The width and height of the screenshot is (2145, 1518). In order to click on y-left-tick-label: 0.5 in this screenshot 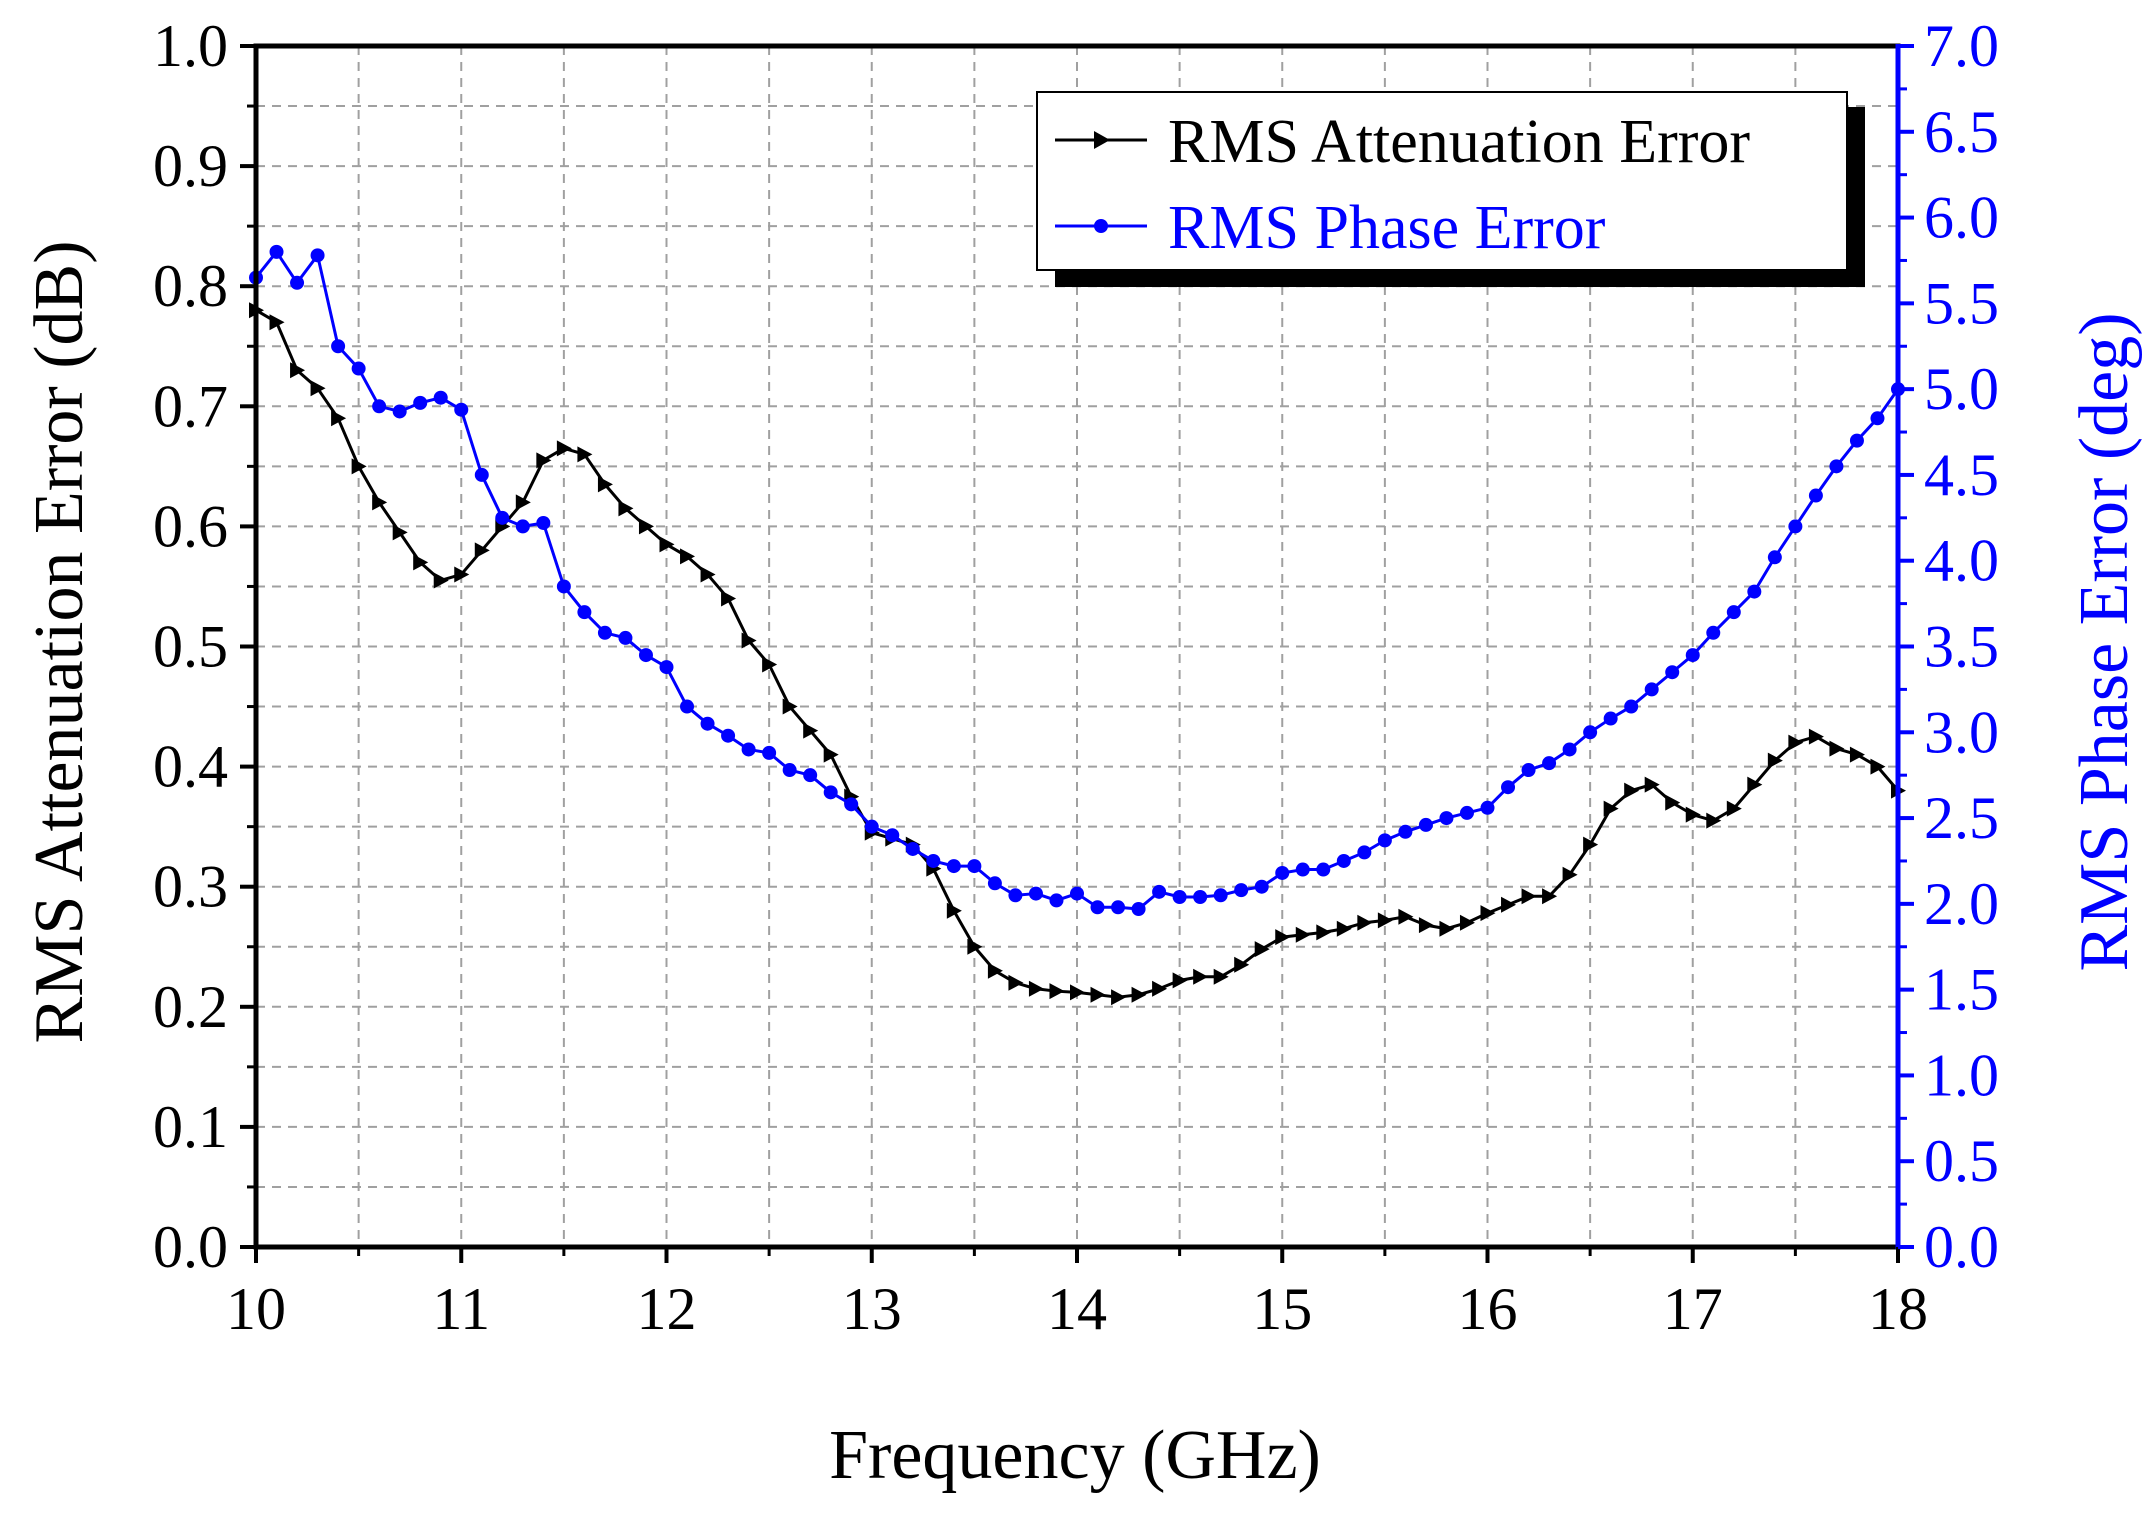, I will do `click(190, 647)`.